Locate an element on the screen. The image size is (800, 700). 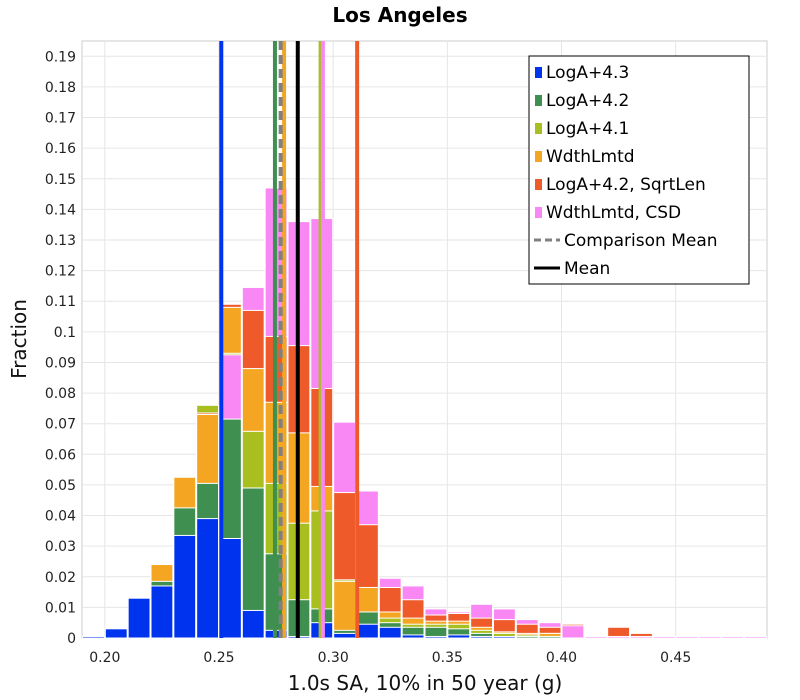
legend-box is located at coordinates (639, 170).